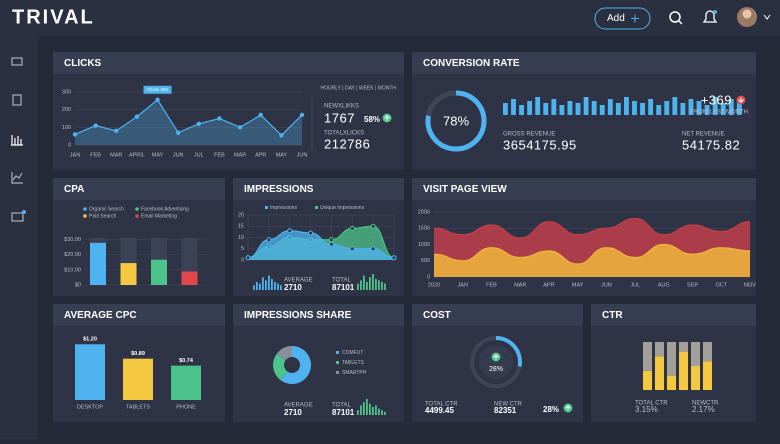 Image resolution: width=780 pixels, height=444 pixels. What do you see at coordinates (24, 212) in the screenshot?
I see `badge` at bounding box center [24, 212].